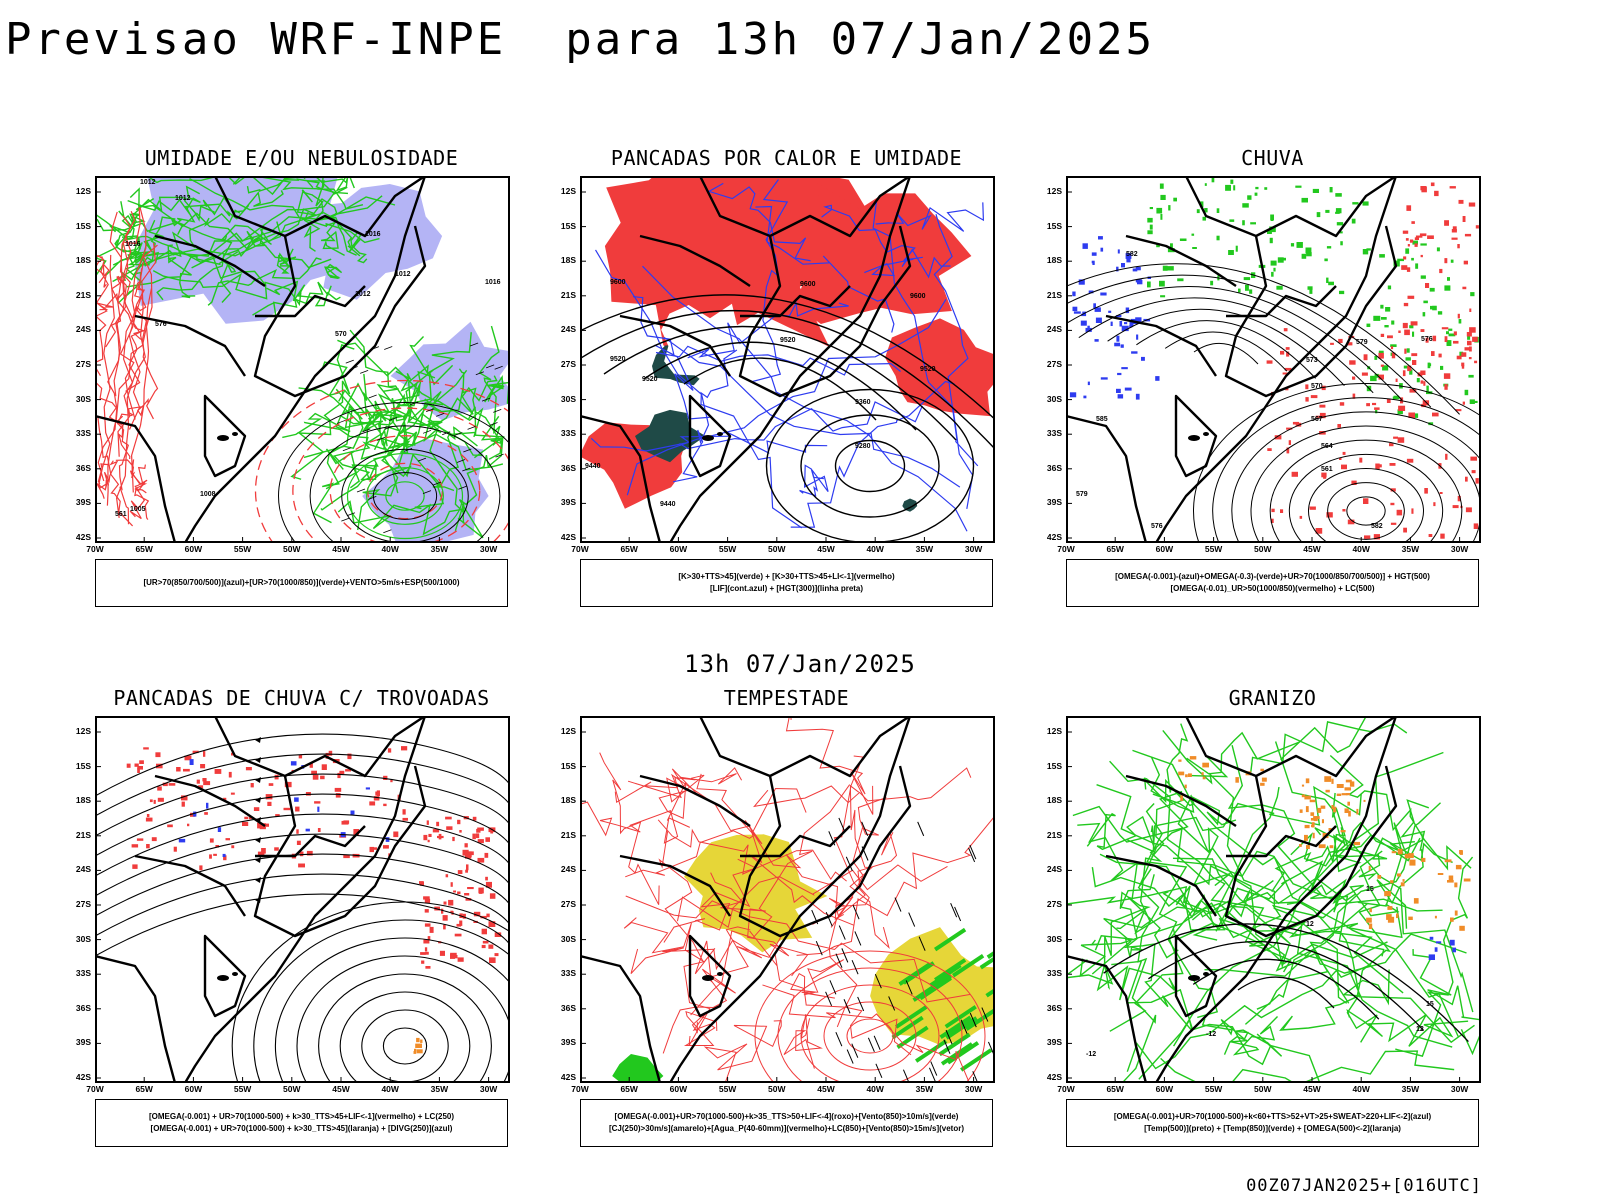  Describe the element at coordinates (930, 217) in the screenshot. I see `lifted-index-contour` at that location.